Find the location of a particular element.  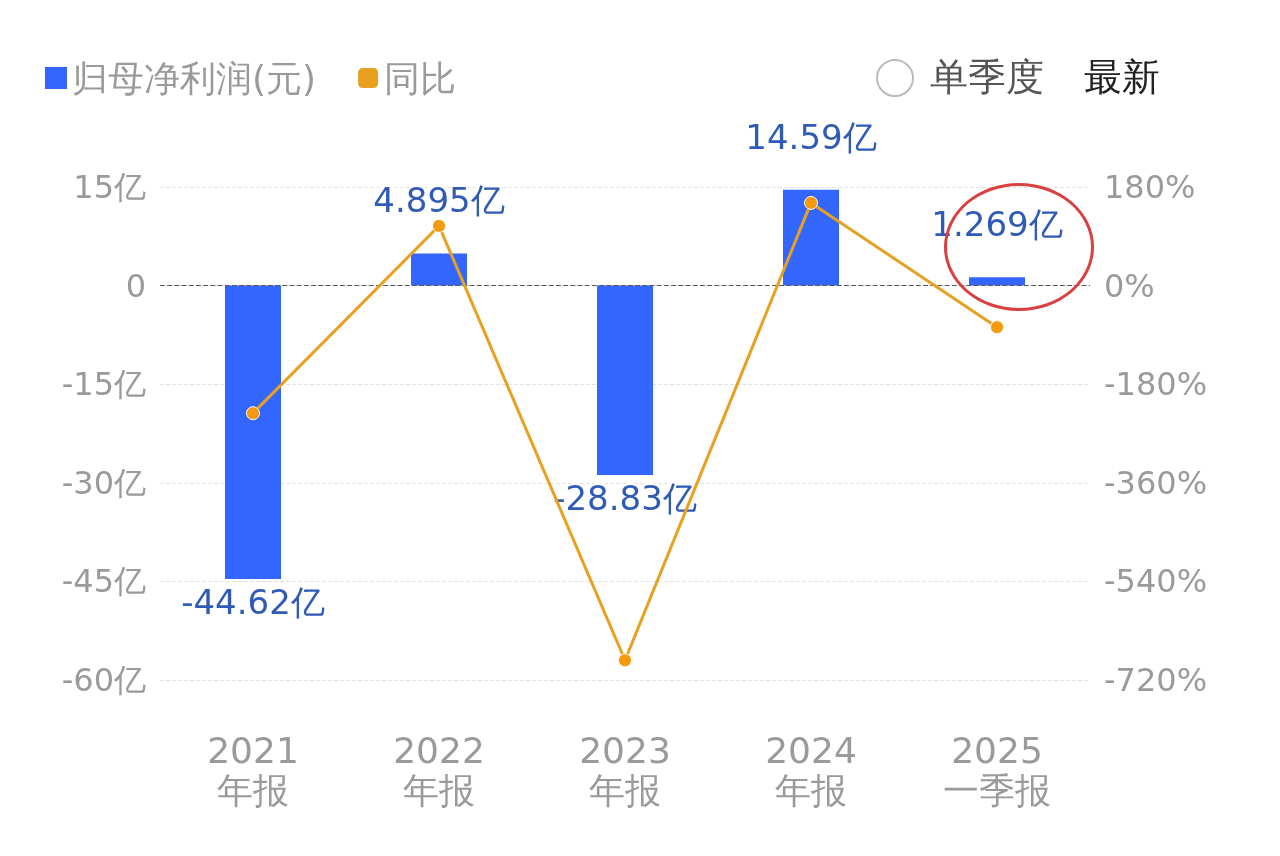

y2-tick-label: -540% is located at coordinates (1156, 581).